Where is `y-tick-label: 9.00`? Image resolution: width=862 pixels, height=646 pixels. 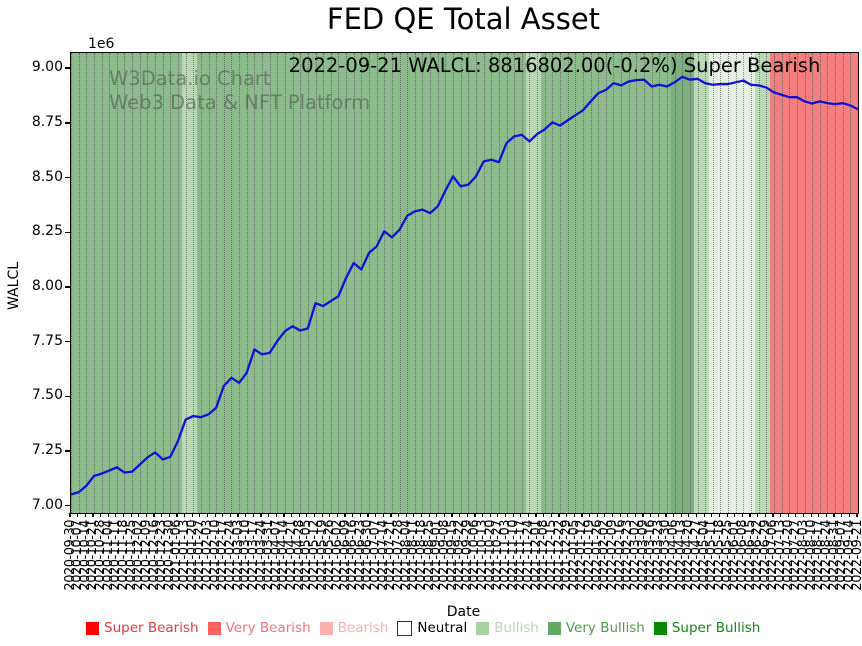 y-tick-label: 9.00 is located at coordinates (47, 67).